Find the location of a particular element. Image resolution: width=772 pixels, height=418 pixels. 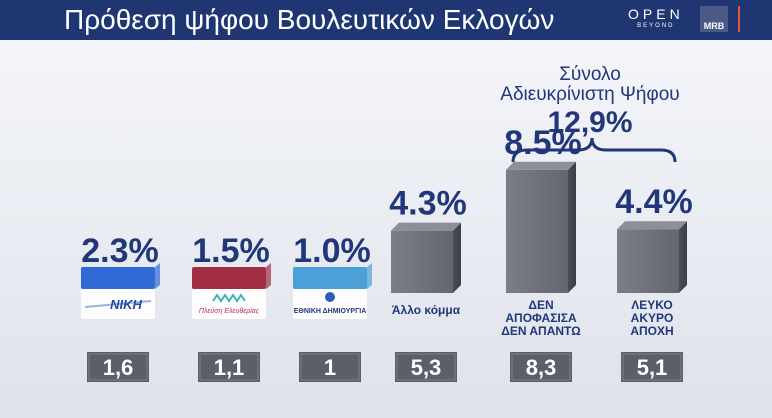

plefsi-sail-icon is located at coordinates (229, 298).